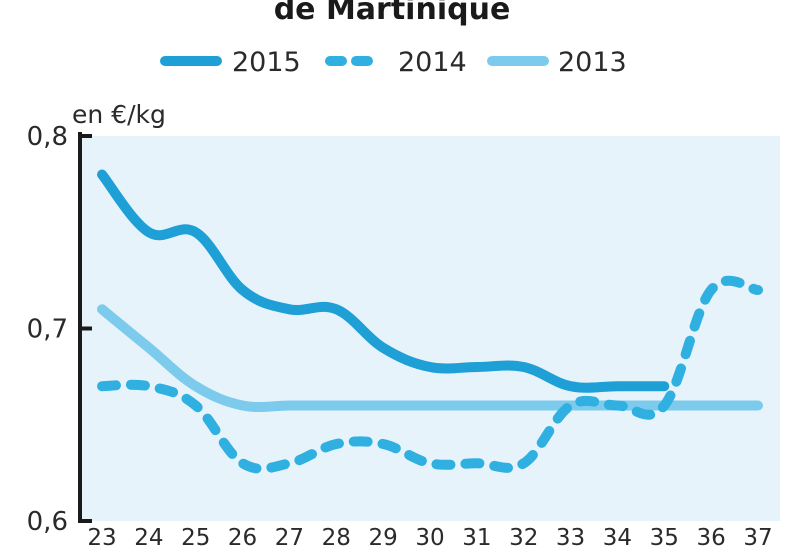 The width and height of the screenshot is (800, 550). I want to click on x-tick-label: 31, so click(476, 537).